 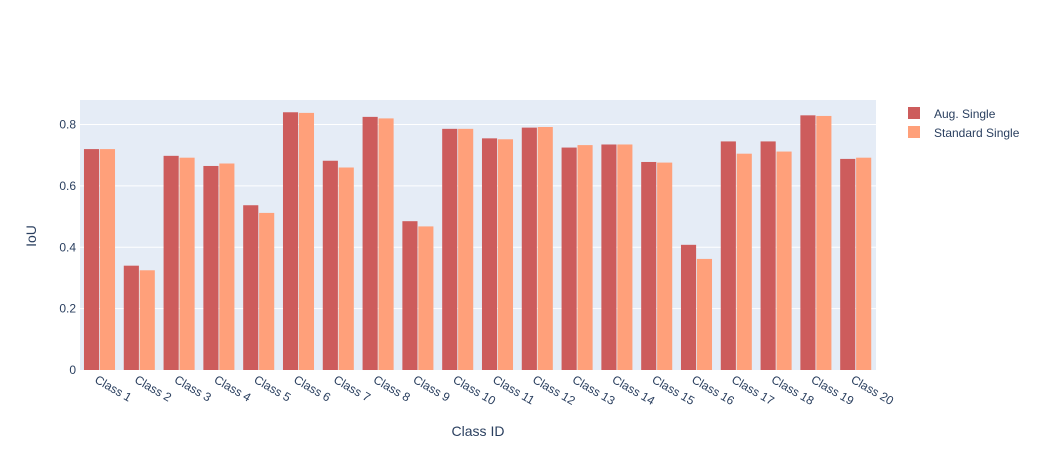 What do you see at coordinates (478, 431) in the screenshot?
I see `x-axis-title: Class ID` at bounding box center [478, 431].